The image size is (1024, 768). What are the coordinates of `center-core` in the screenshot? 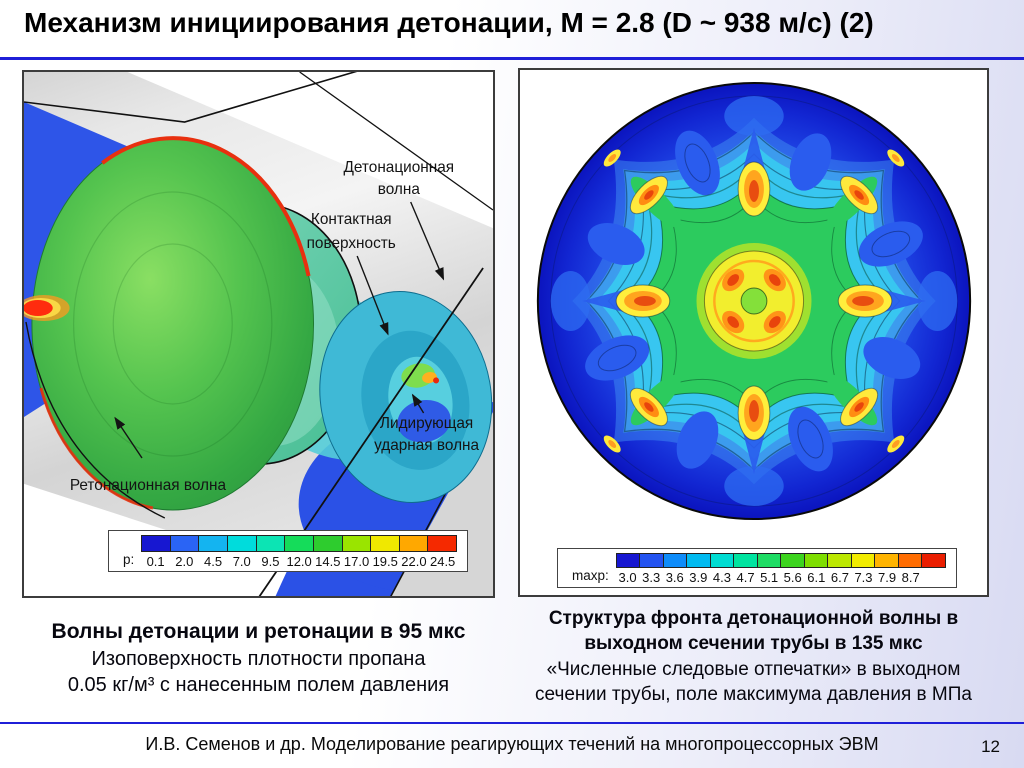 It's located at (754, 301).